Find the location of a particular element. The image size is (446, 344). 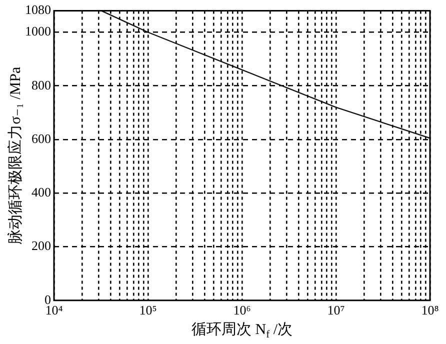

y-tick-label: 1080 is located at coordinates (38, 10).